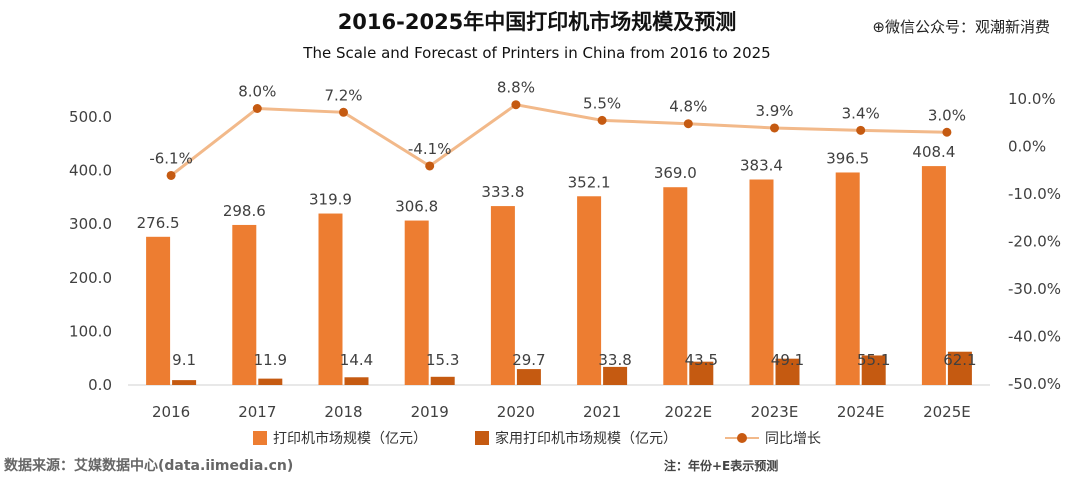  I want to click on watermark: ⊕微信公众号：观潮新消费, so click(961, 27).